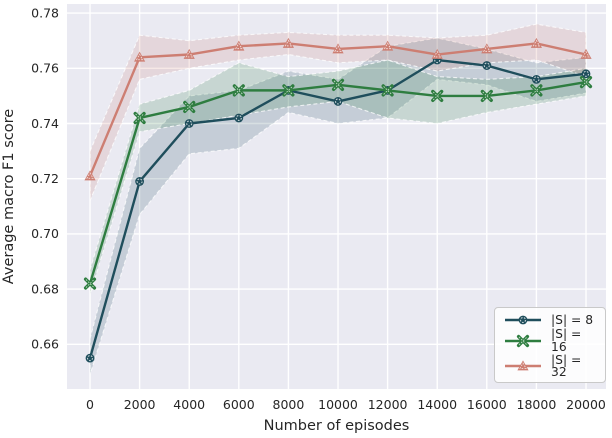 The height and width of the screenshot is (438, 612). Describe the element at coordinates (45, 288) in the screenshot. I see `y-tick-label: 0.68` at that location.